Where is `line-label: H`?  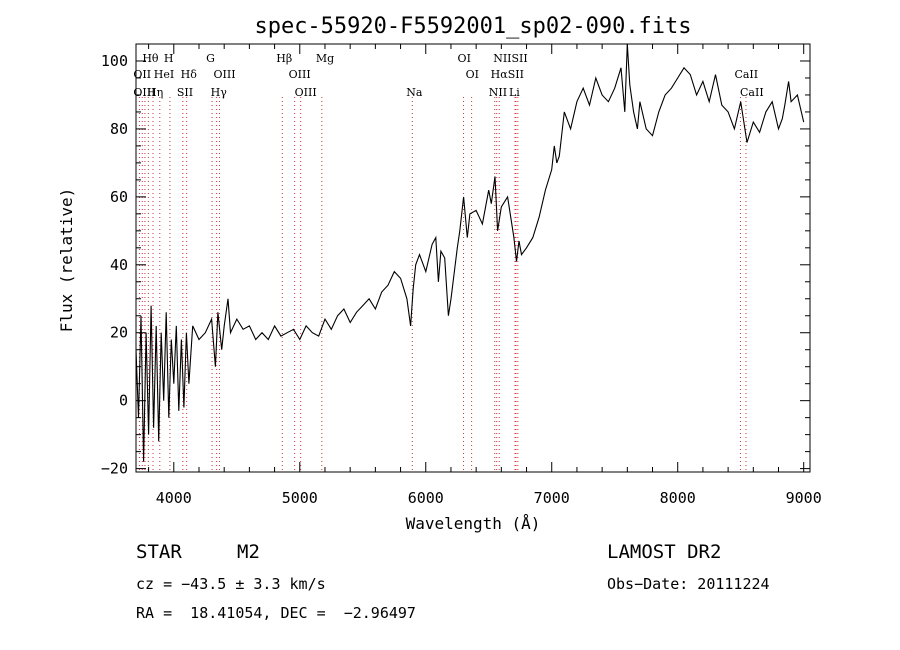
line-label: H is located at coordinates (169, 58).